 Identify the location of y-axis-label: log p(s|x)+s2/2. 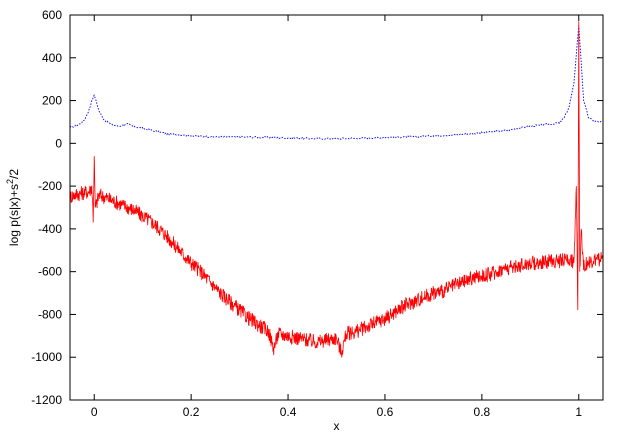
(13, 207).